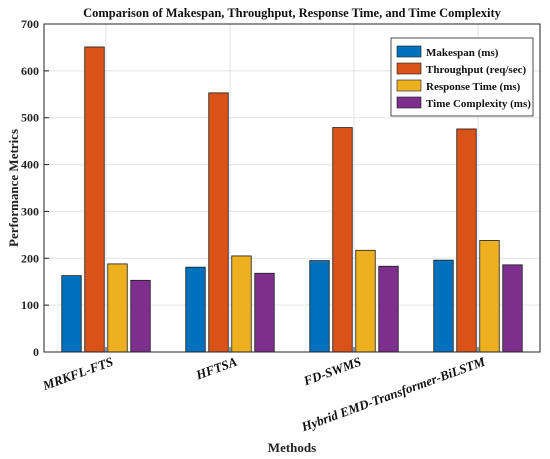  Describe the element at coordinates (35, 188) in the screenshot. I see `y-axis-ticks: 0 100 200 300 400 500 600 700` at that location.